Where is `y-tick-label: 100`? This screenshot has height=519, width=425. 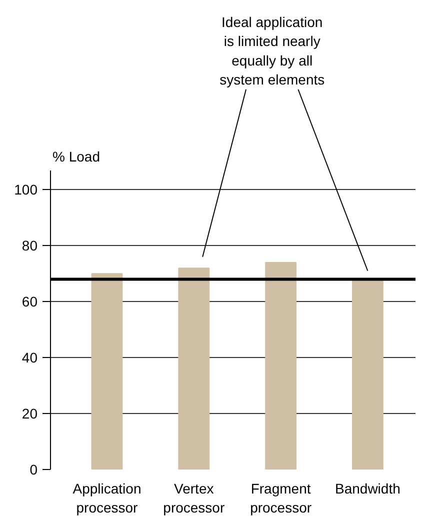
y-tick-label: 100 is located at coordinates (26, 190).